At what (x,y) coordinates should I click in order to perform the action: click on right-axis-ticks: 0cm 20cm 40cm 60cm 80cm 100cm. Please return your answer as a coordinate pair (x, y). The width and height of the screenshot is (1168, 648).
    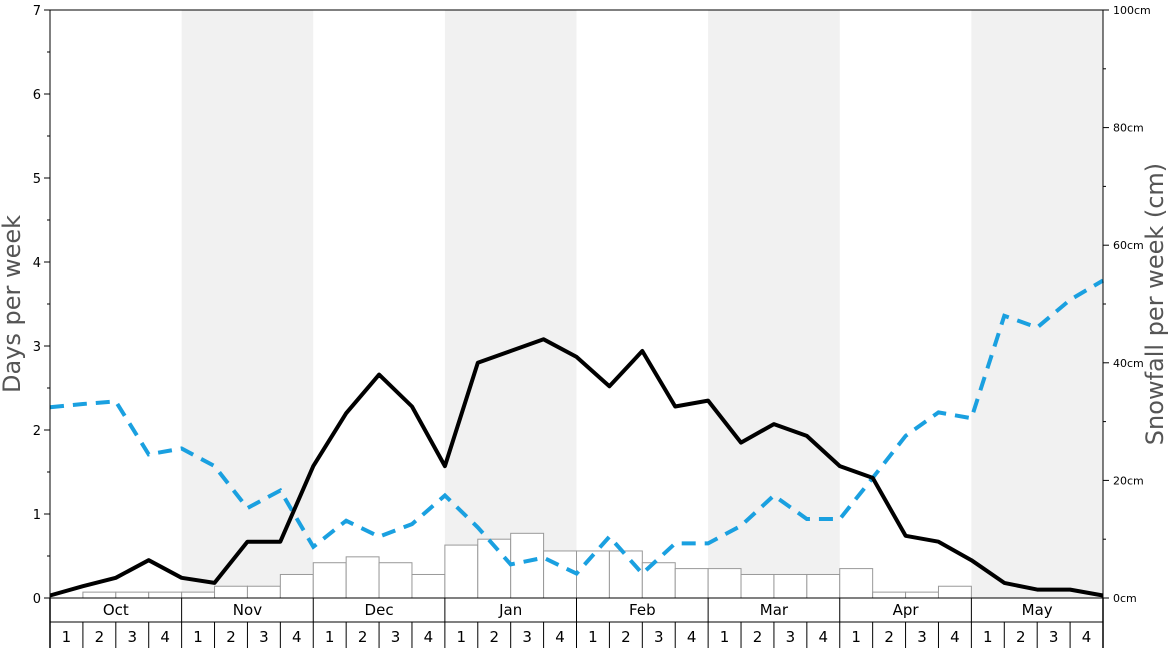
    Looking at the image, I should click on (1127, 304).